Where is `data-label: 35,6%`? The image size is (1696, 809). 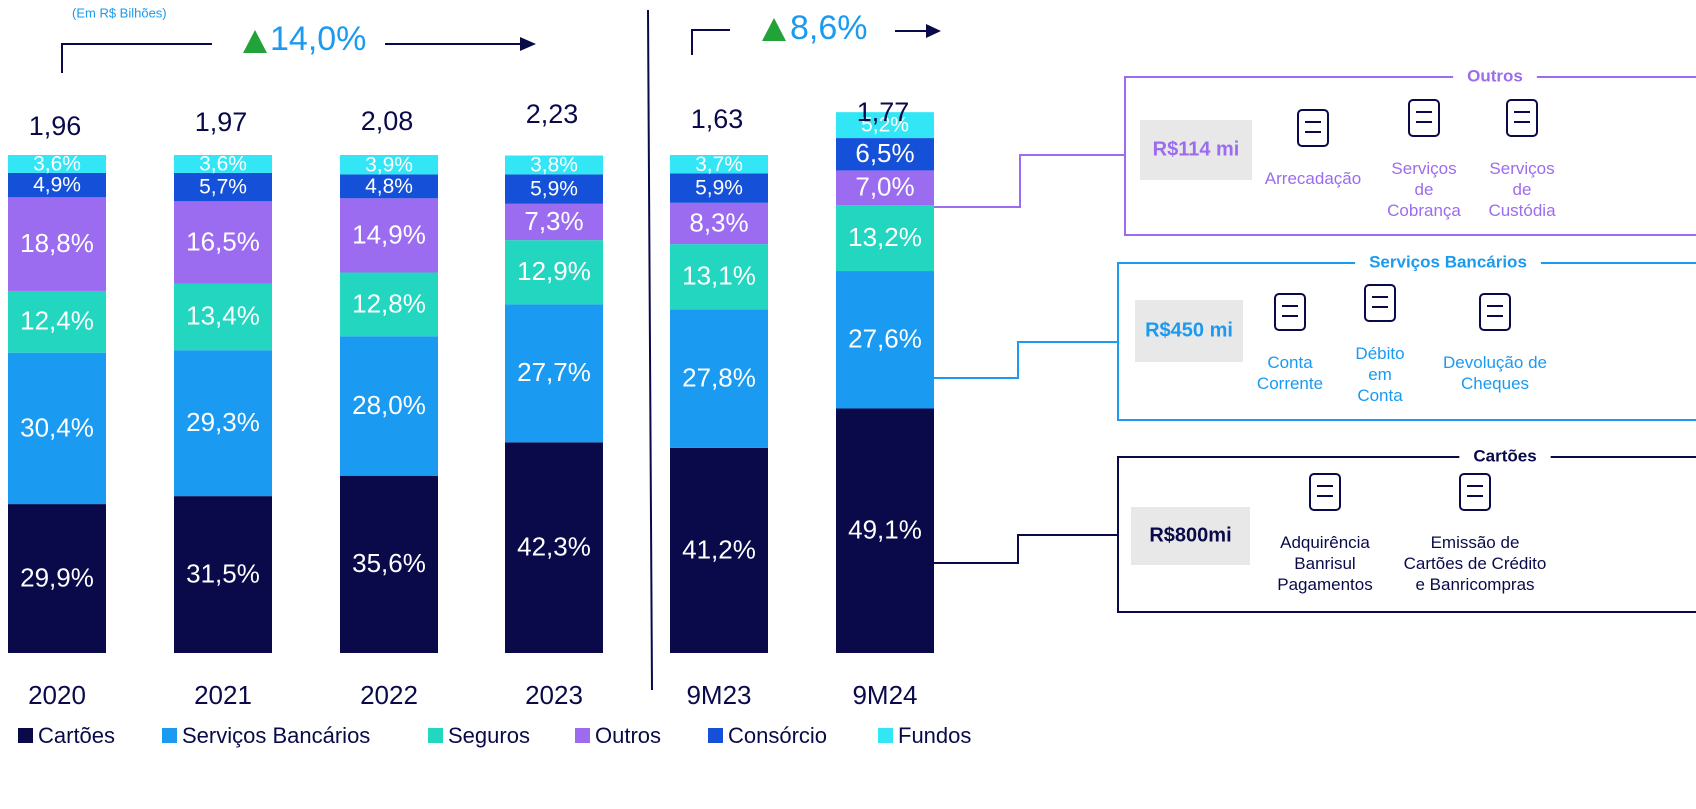 data-label: 35,6% is located at coordinates (389, 563).